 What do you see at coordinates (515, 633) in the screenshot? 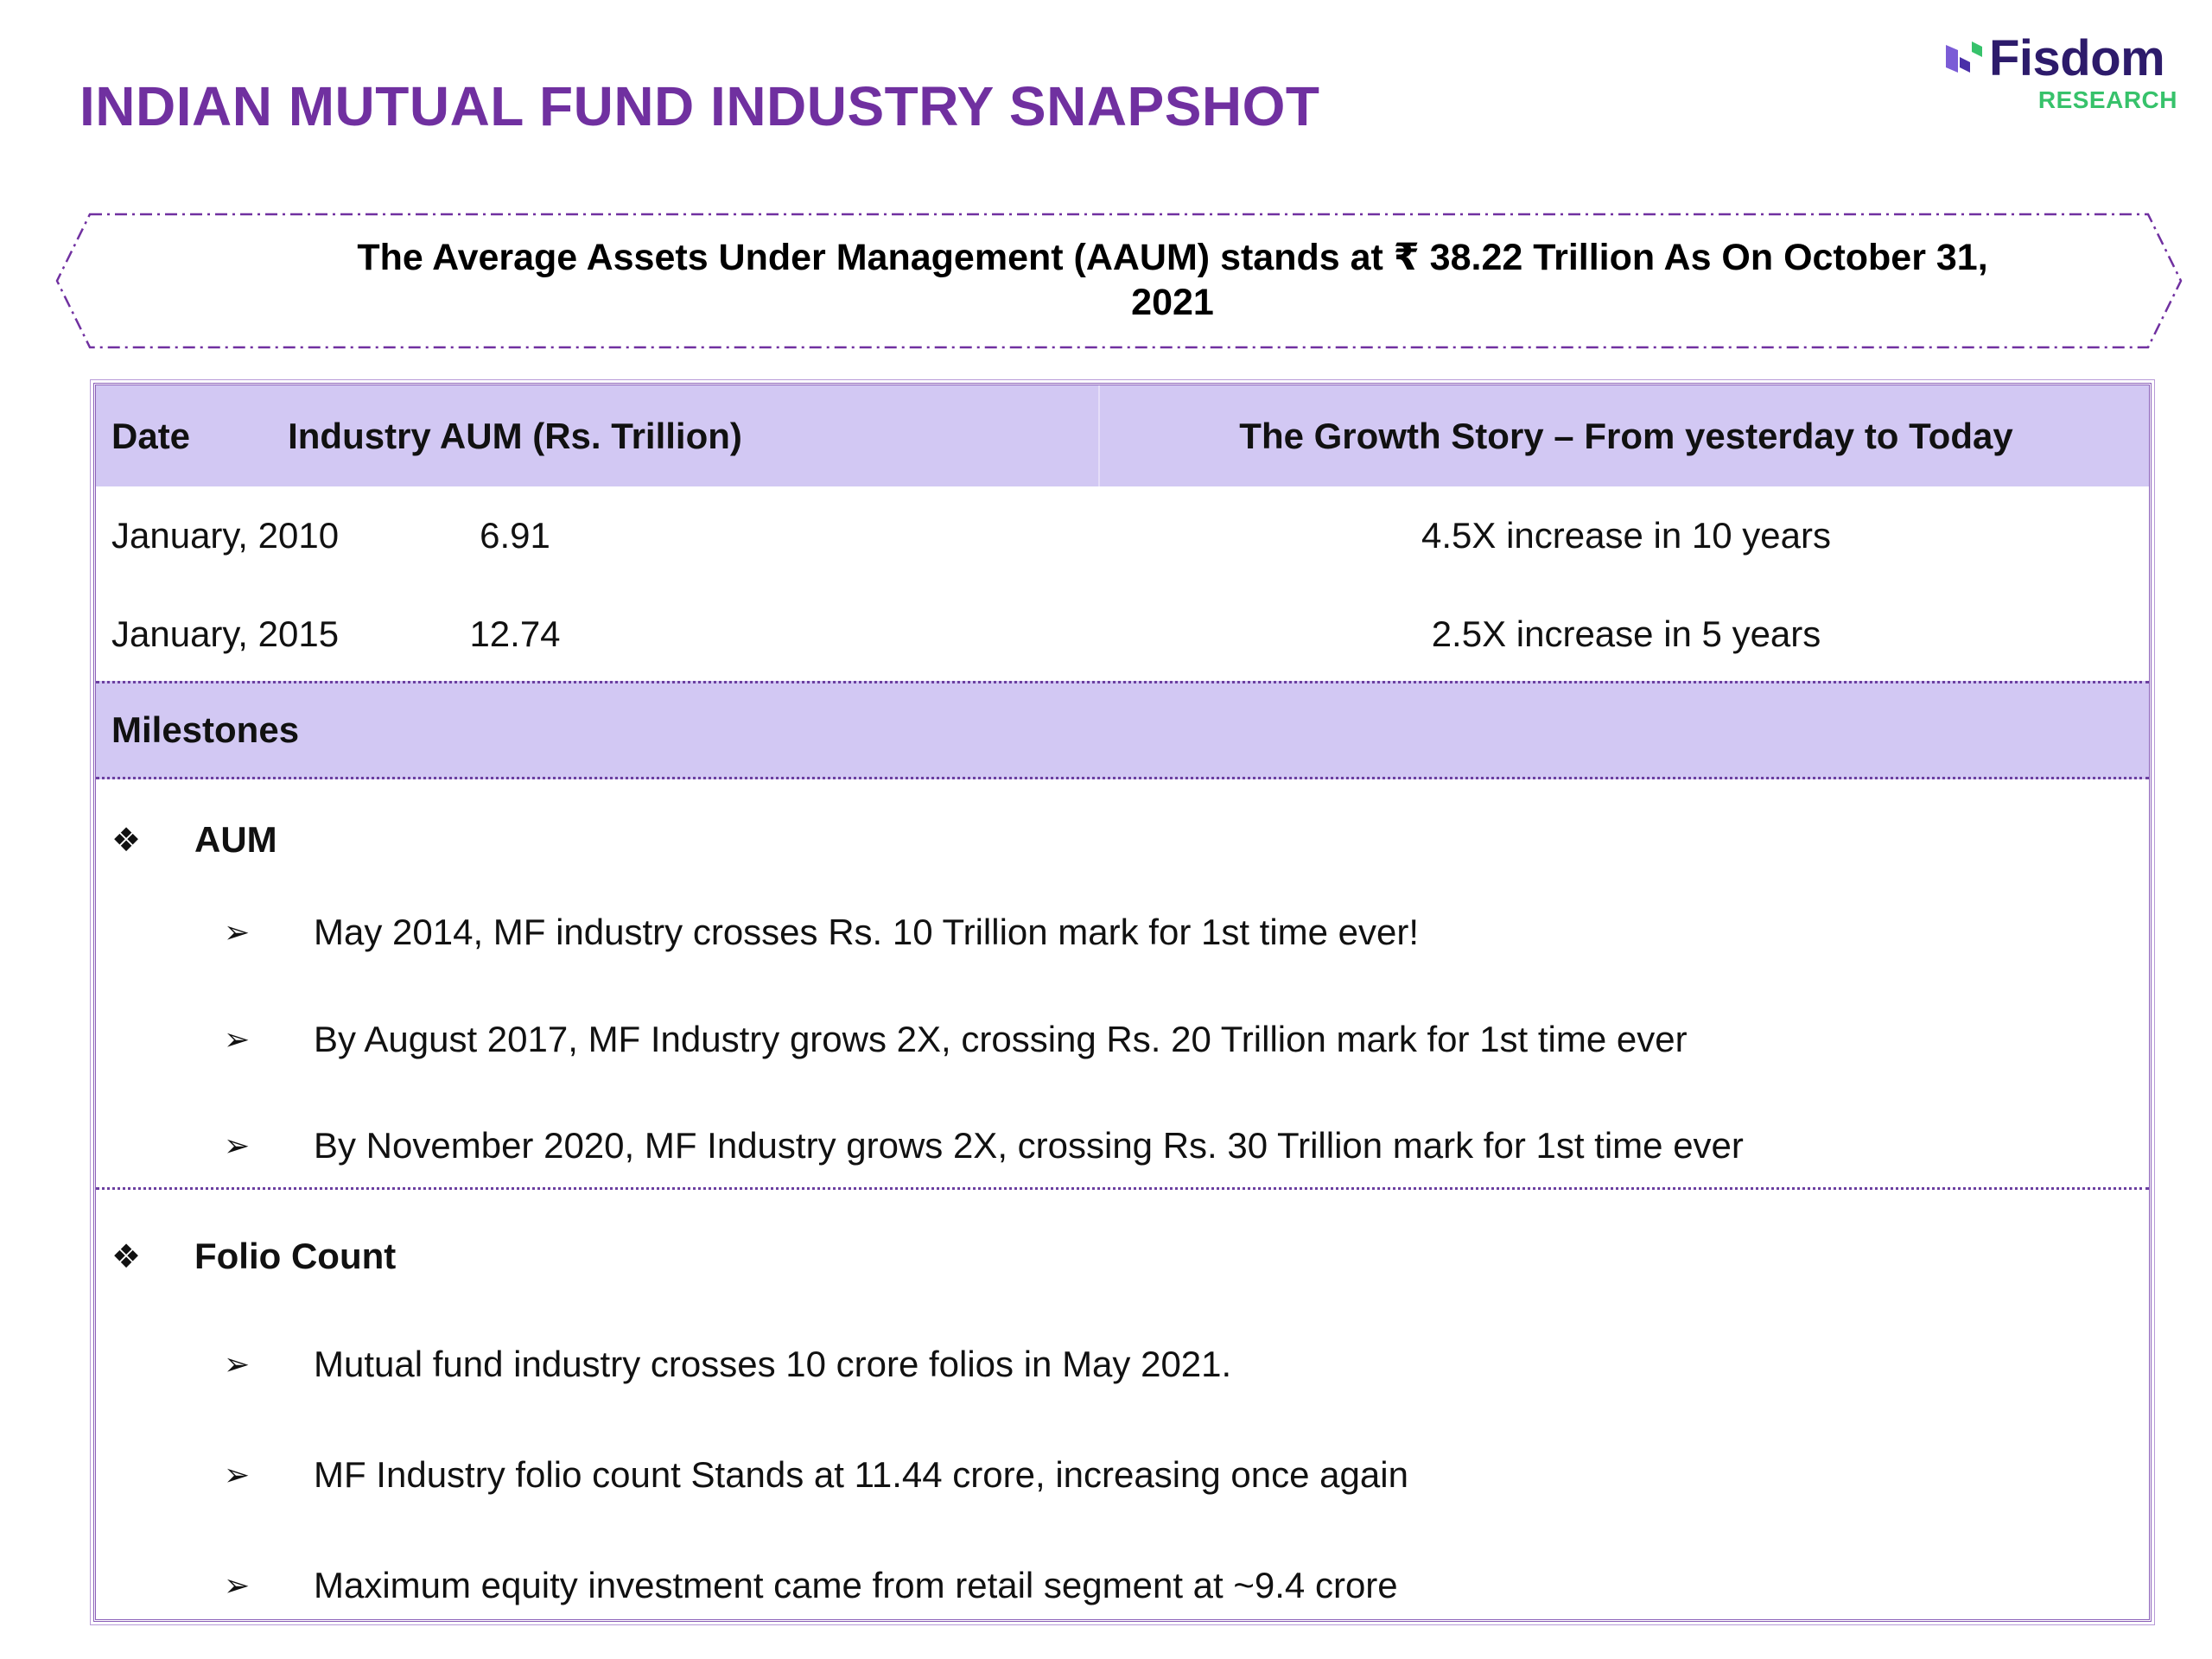
I see `row-aum: 12.74` at bounding box center [515, 633].